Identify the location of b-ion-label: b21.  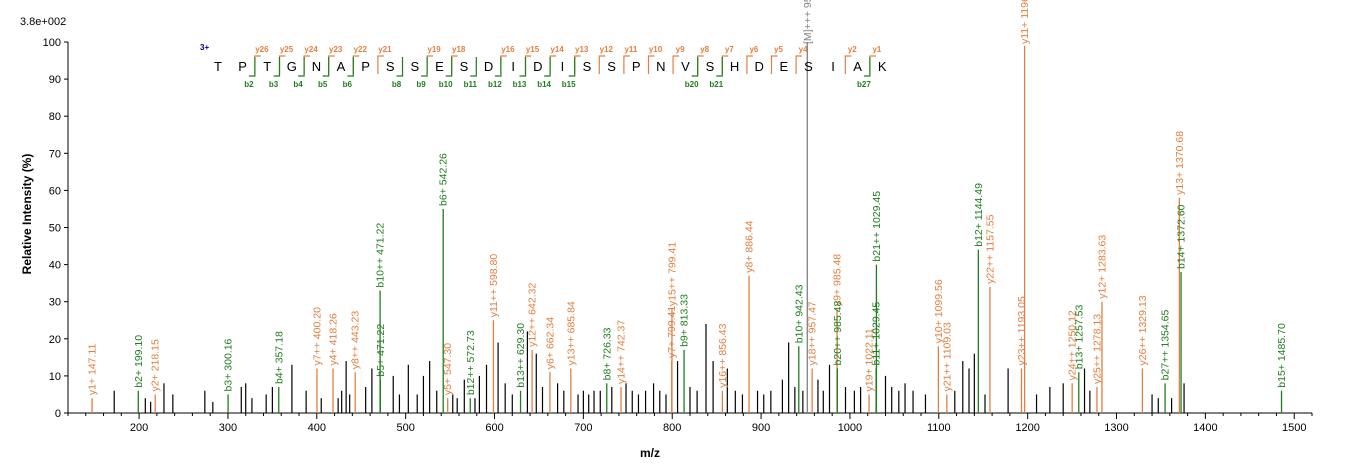
(716, 84).